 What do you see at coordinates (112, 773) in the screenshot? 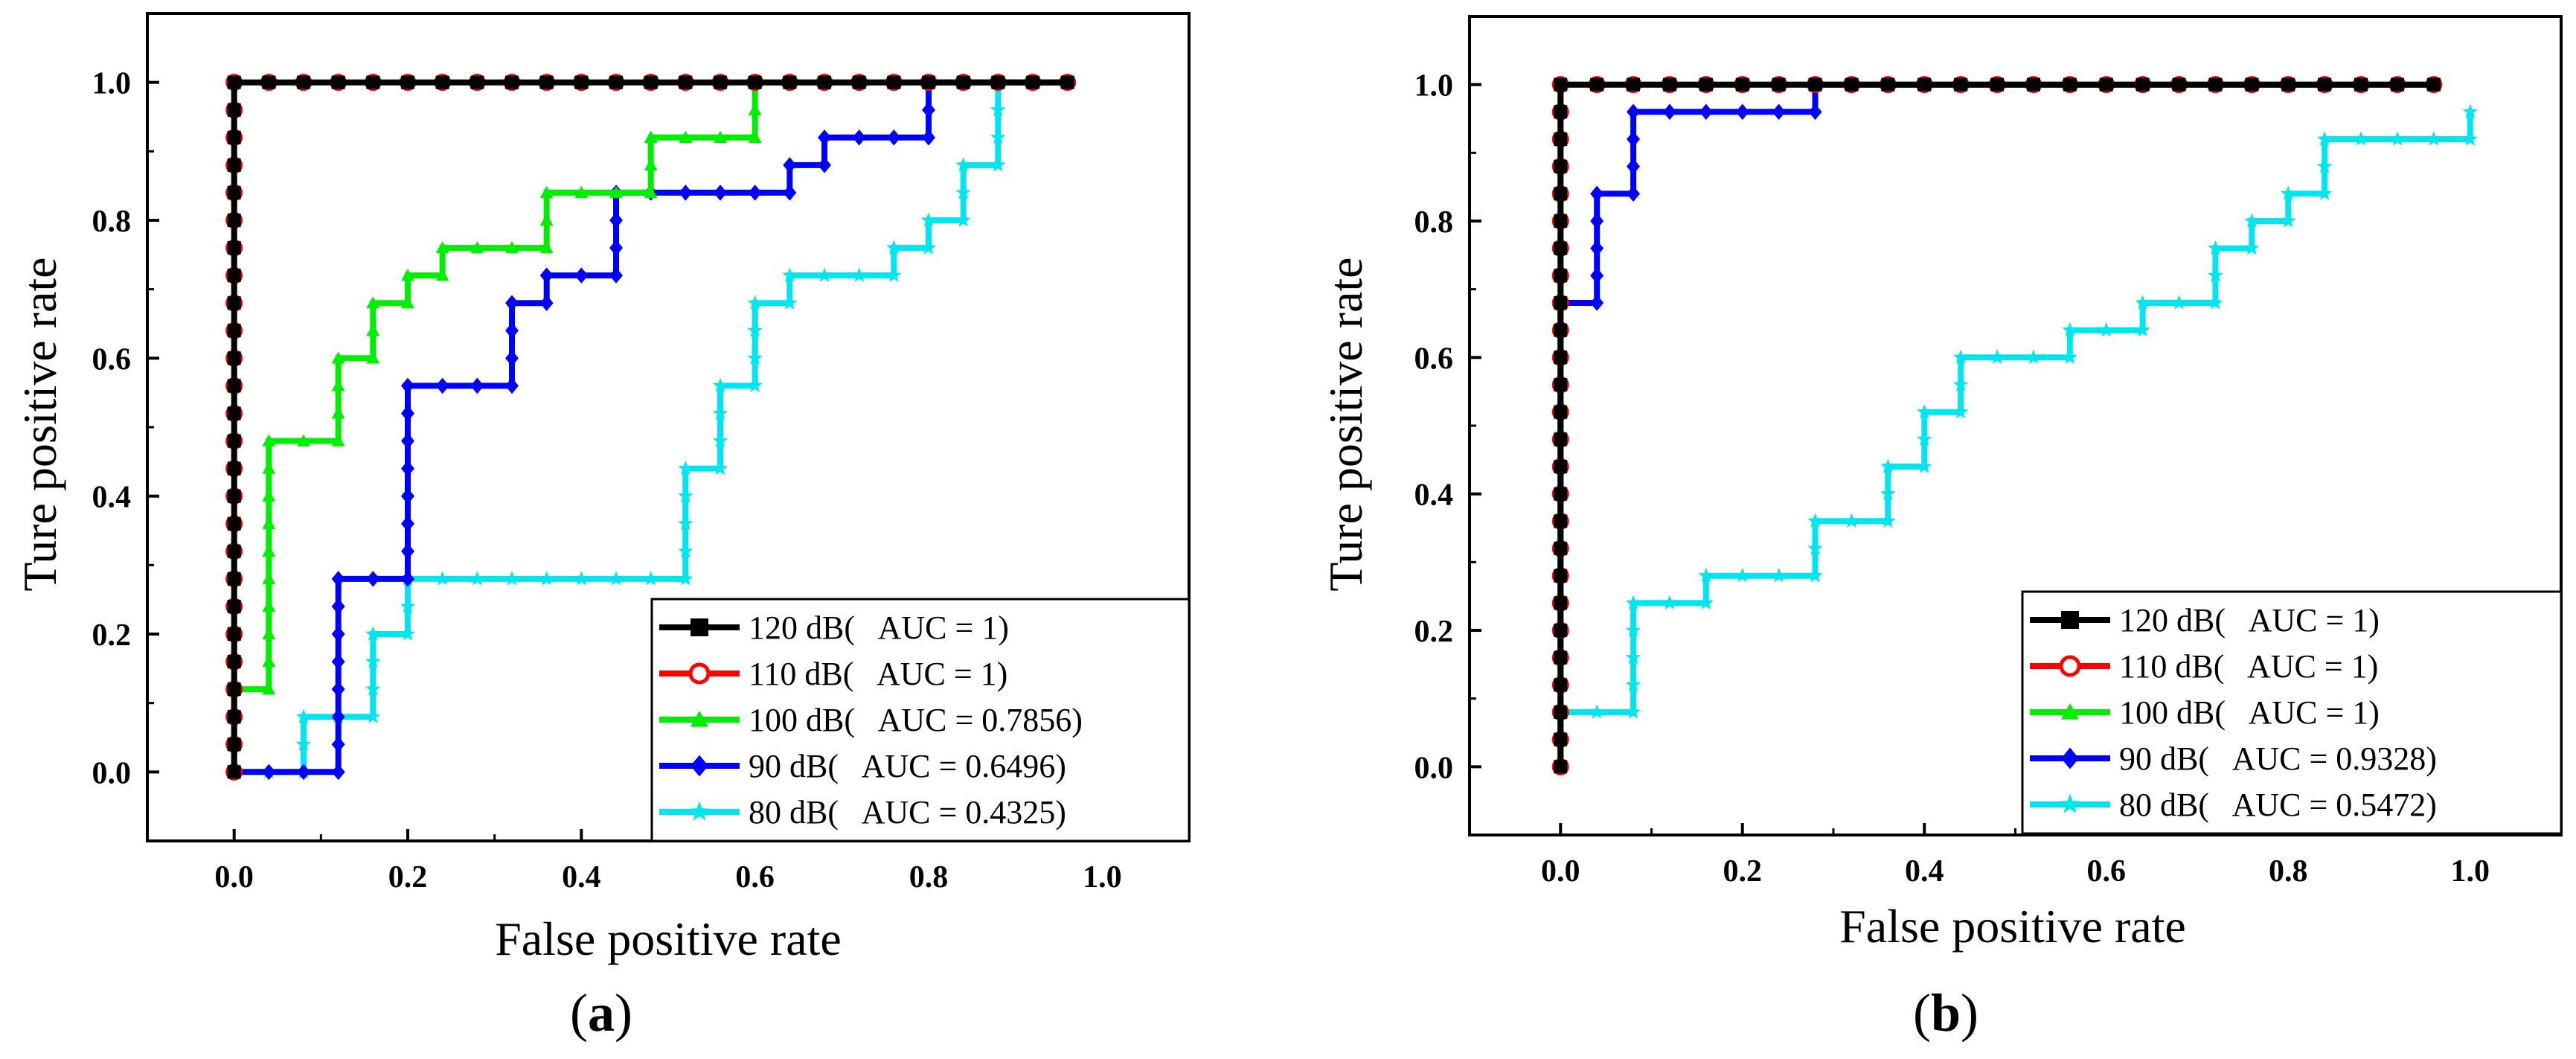
I see `panel-a-ytick-label: 0.0` at bounding box center [112, 773].